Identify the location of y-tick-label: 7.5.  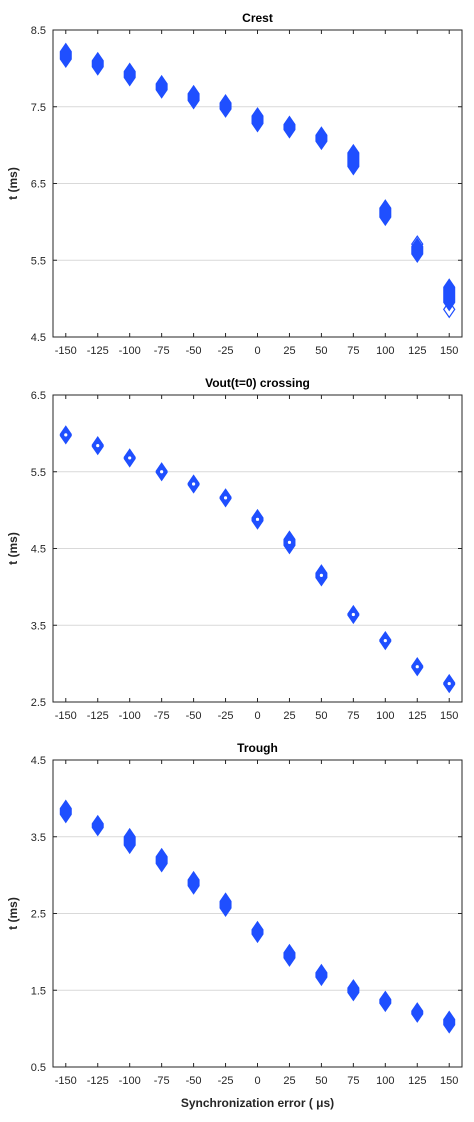
(38, 108).